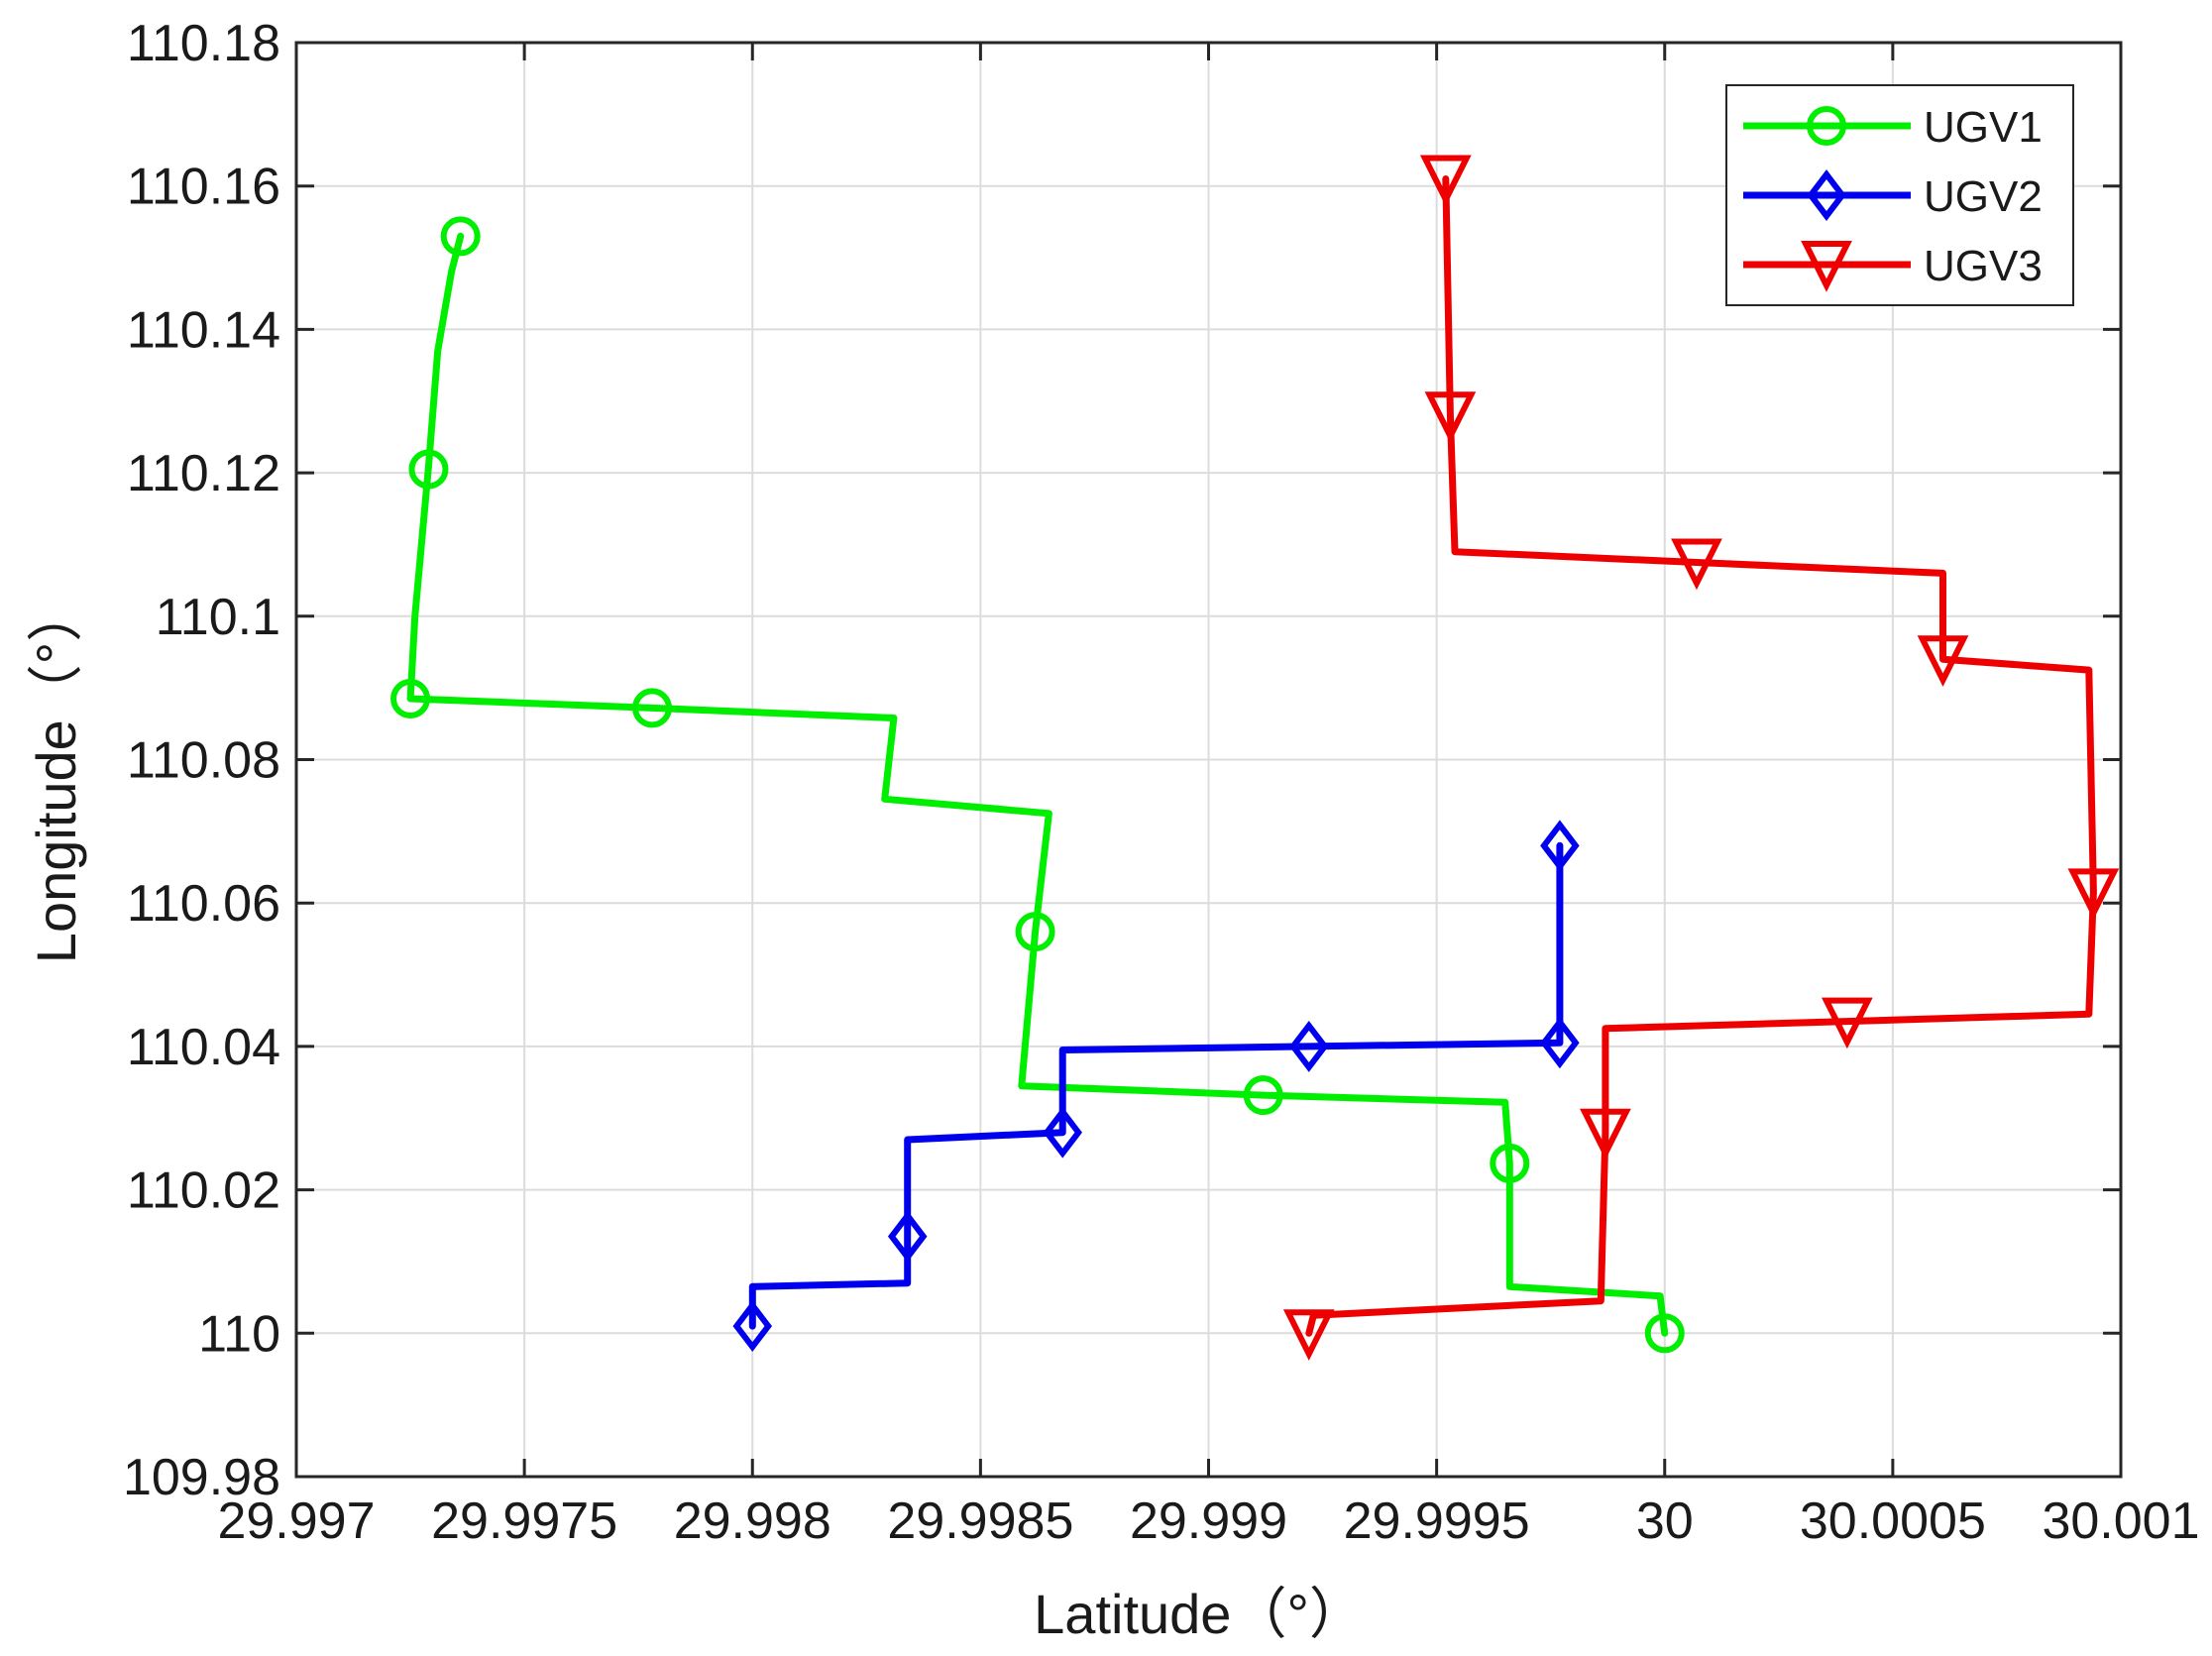  Describe the element at coordinates (56, 775) in the screenshot. I see `y-axis-label: Longitude（°）` at that location.